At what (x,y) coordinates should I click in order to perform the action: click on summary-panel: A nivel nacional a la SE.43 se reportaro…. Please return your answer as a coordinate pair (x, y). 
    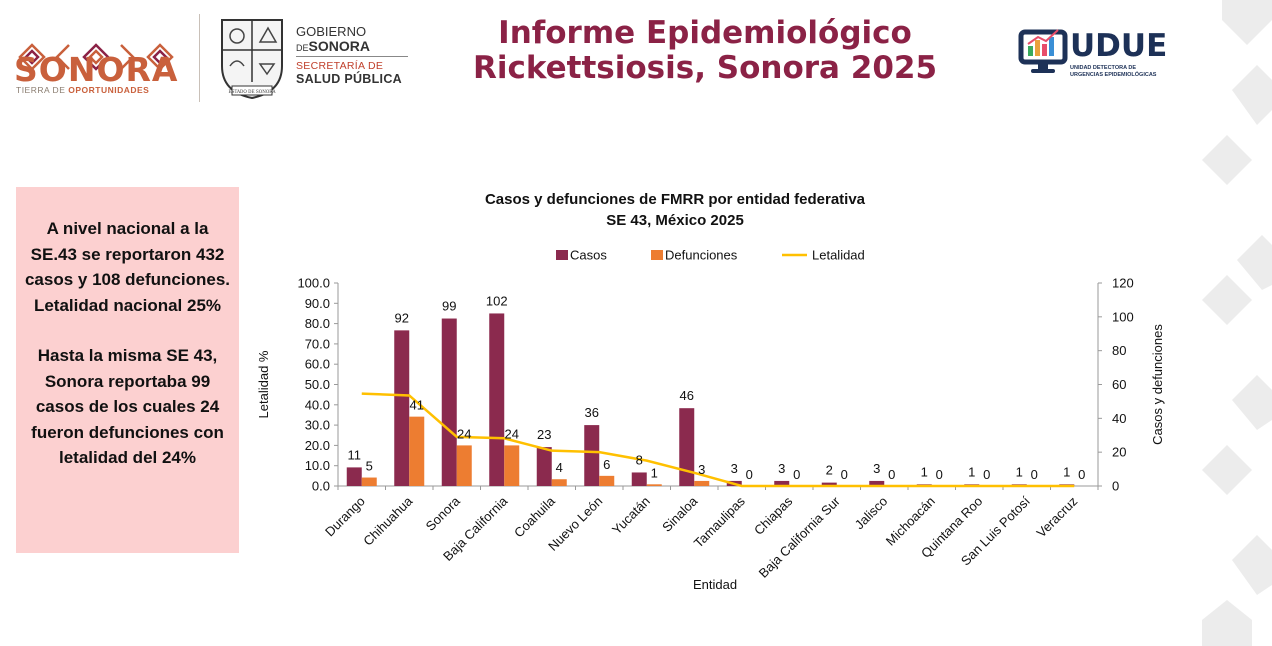
    Looking at the image, I should click on (127, 370).